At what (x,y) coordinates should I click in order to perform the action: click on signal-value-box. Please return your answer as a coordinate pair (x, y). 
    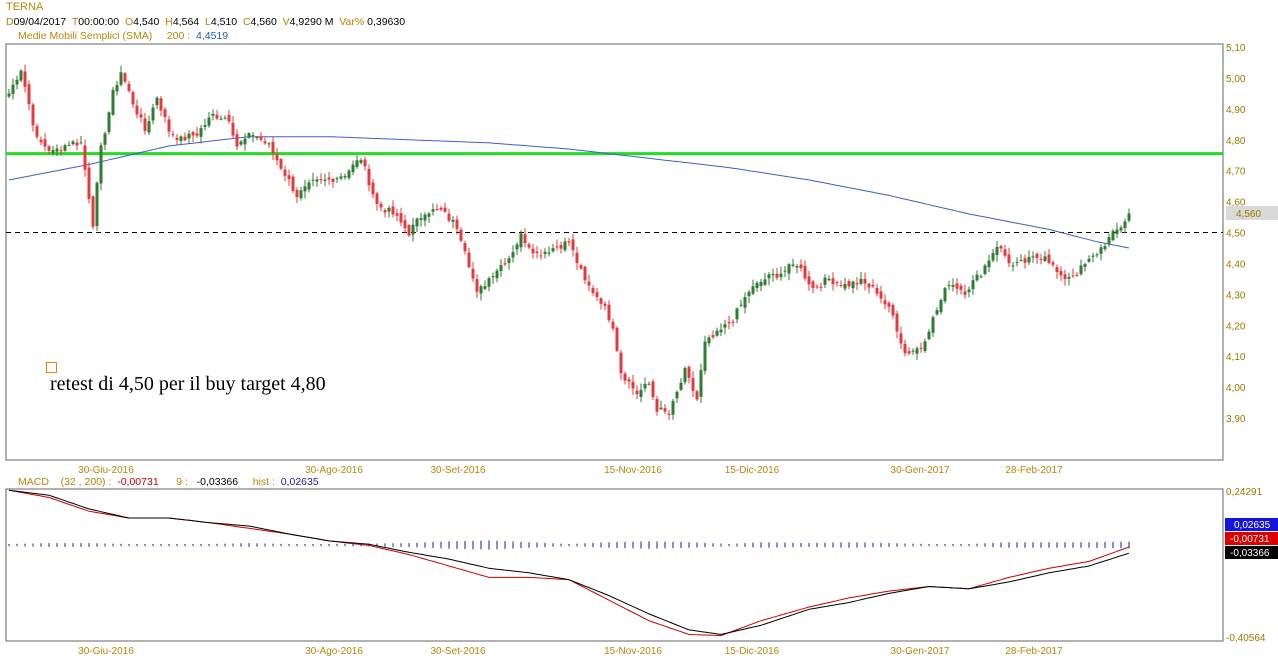
    Looking at the image, I should click on (1251, 552).